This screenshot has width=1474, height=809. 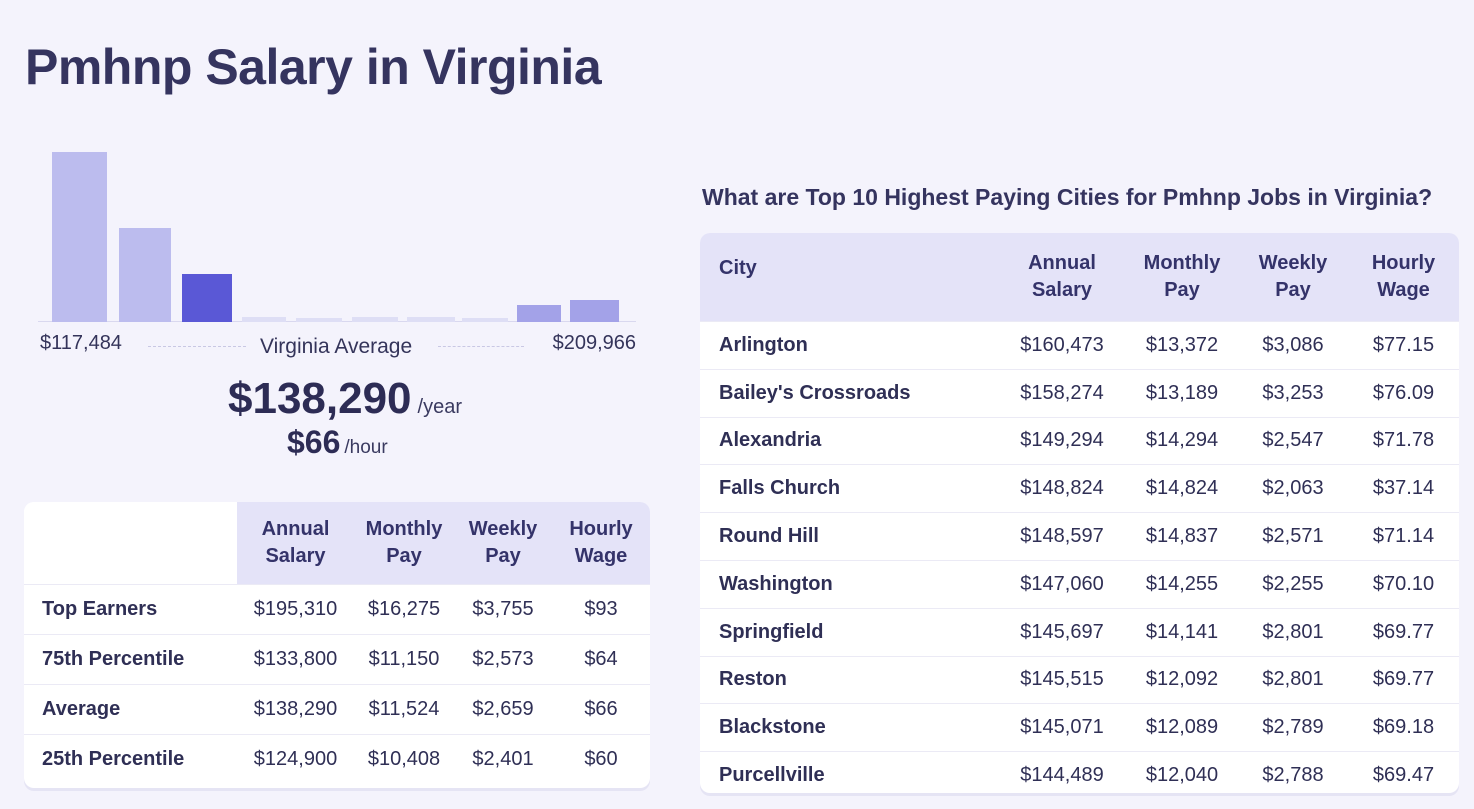 I want to click on monthly-pay-cell: $14,824, so click(x=1182, y=488).